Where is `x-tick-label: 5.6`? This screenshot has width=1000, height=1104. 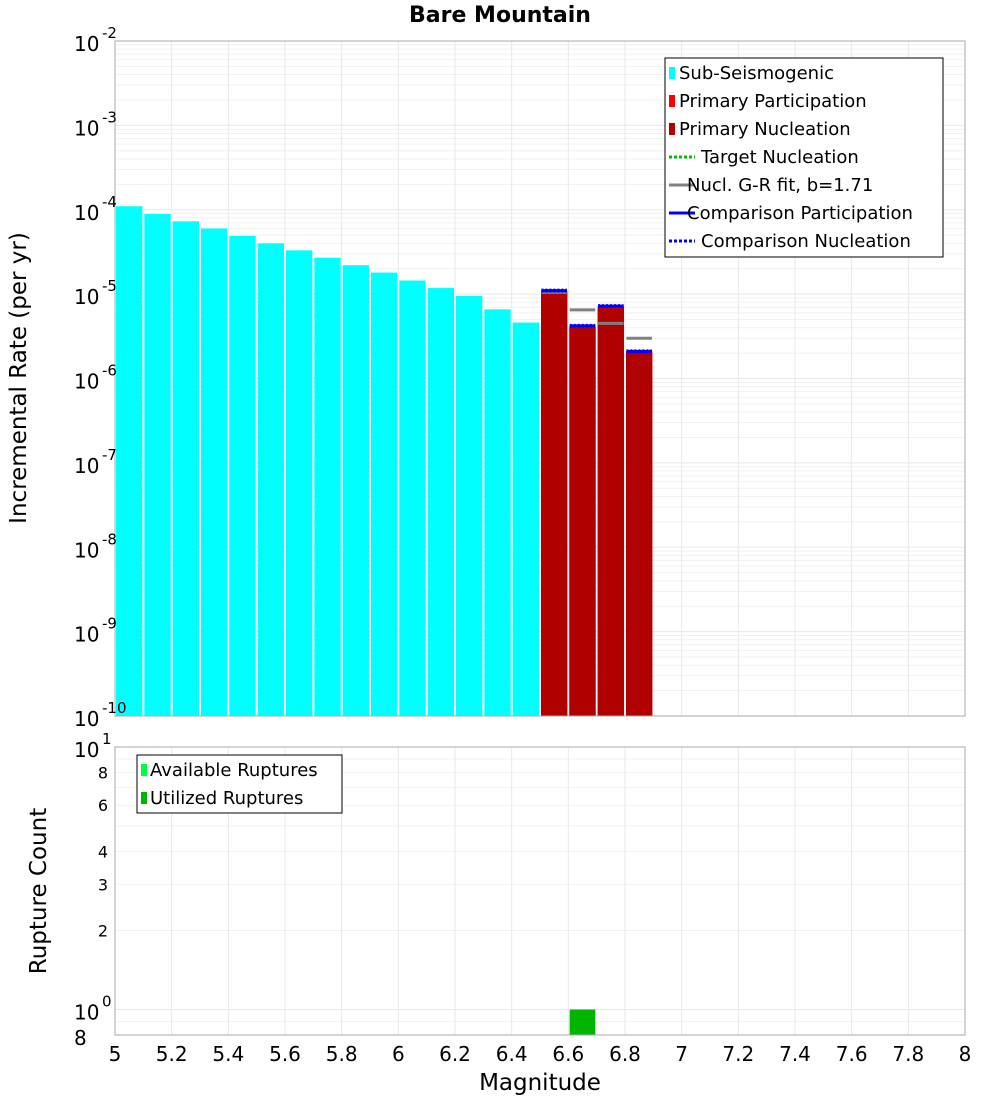 x-tick-label: 5.6 is located at coordinates (285, 1054).